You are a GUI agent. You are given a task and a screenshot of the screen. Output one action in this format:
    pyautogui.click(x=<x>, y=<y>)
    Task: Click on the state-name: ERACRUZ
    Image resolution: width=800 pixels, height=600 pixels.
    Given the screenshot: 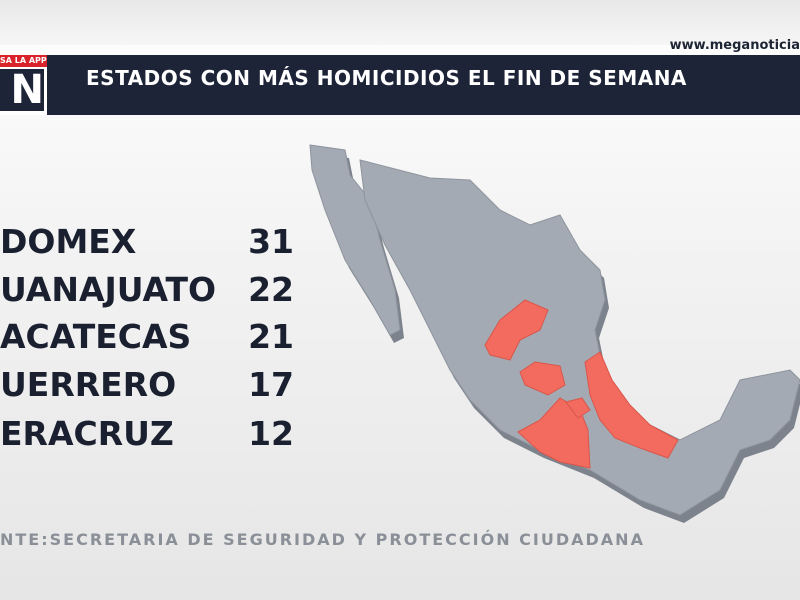 What is the action you would take?
    pyautogui.click(x=87, y=433)
    